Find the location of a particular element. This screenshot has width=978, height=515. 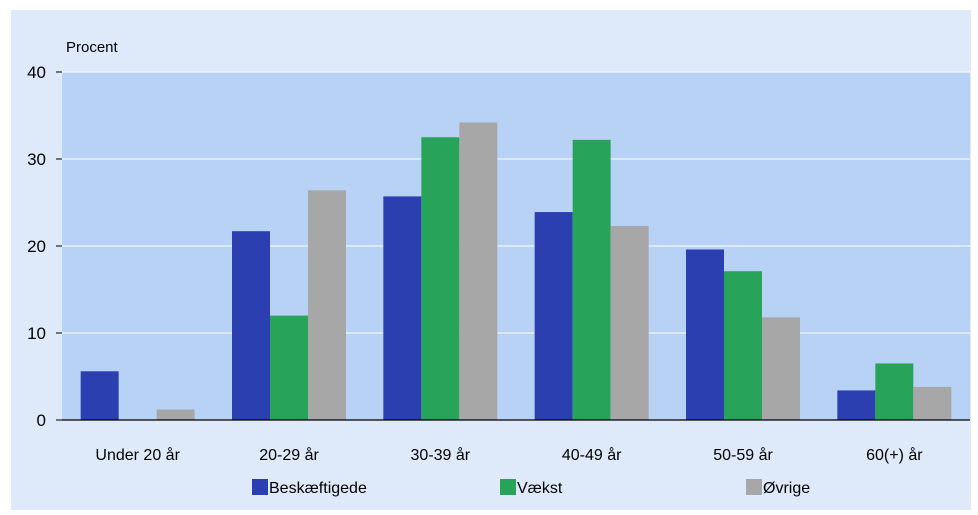

x-tick-label: Under 20 år is located at coordinates (137, 455).